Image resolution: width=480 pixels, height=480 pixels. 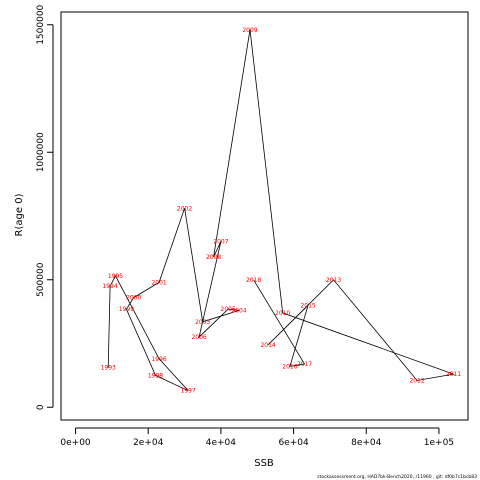 What do you see at coordinates (109, 286) in the screenshot?
I see `year-label-1994: 1994` at bounding box center [109, 286].